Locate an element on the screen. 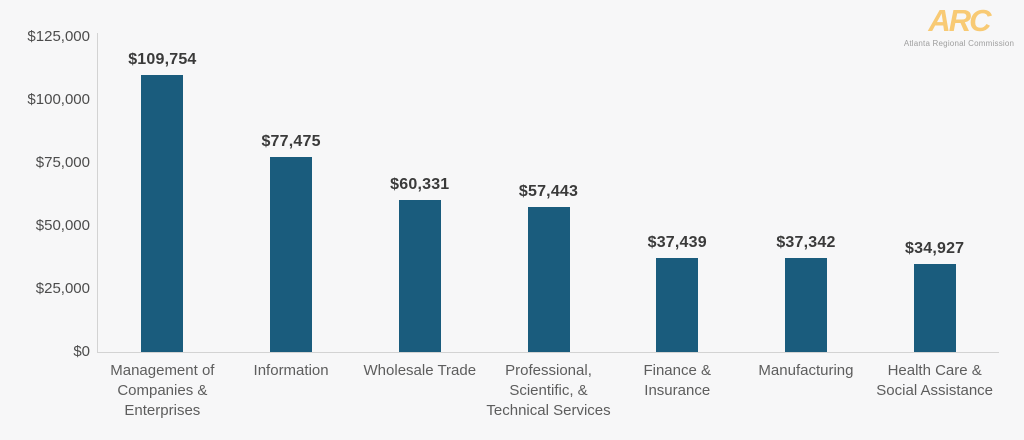 This screenshot has height=440, width=1024. x-axis-category-label: Health Care & Social Assistance is located at coordinates (935, 380).